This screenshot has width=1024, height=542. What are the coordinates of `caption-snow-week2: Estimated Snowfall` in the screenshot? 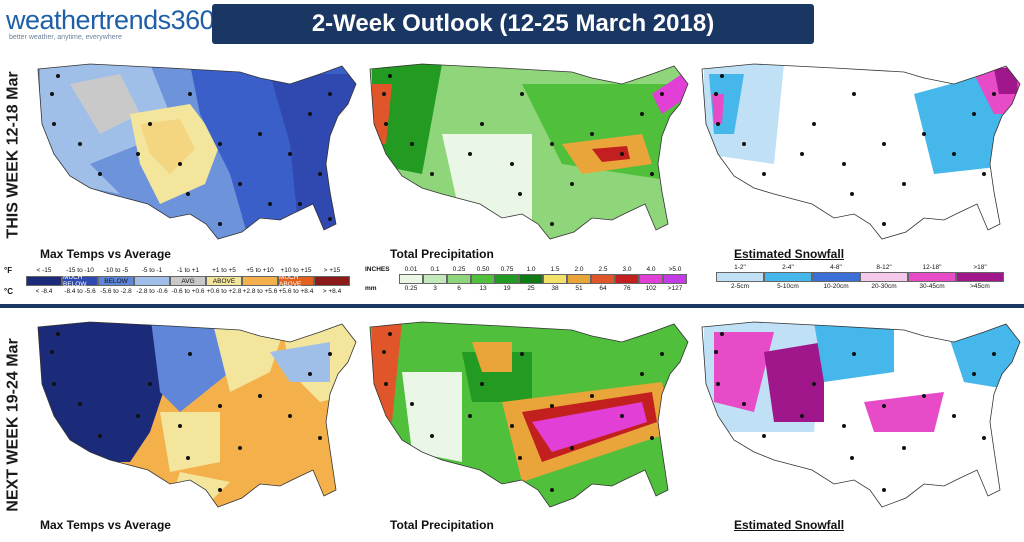 It's located at (789, 525).